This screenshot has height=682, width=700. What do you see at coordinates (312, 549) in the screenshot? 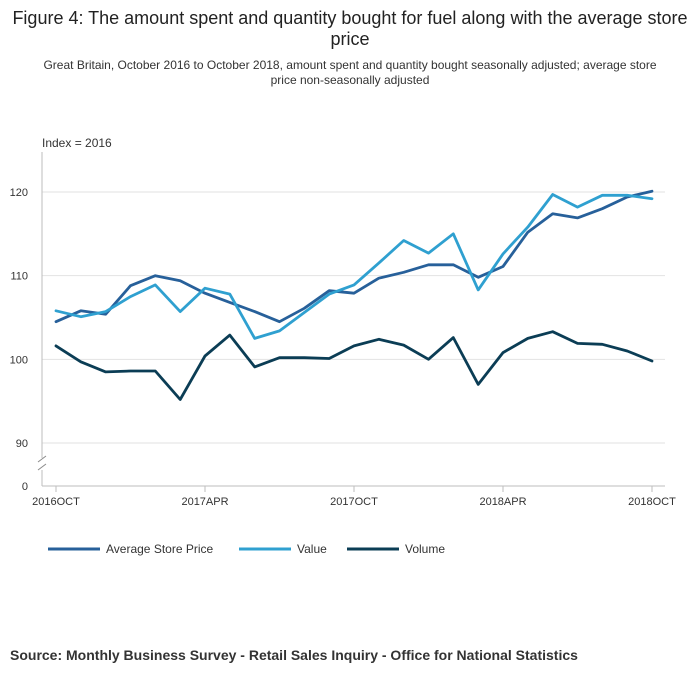
I see `legend-label: Value` at bounding box center [312, 549].